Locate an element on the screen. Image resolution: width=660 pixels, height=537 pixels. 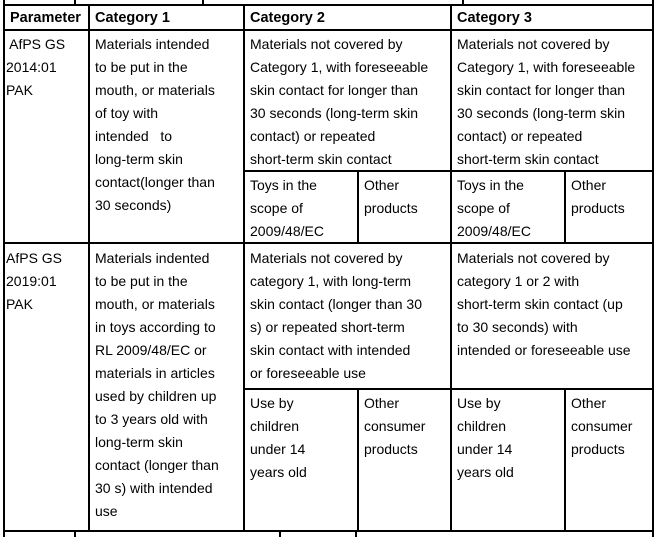
row-2014-parameter: AfPS GS 2014:01 PAK is located at coordinates (36, 67).